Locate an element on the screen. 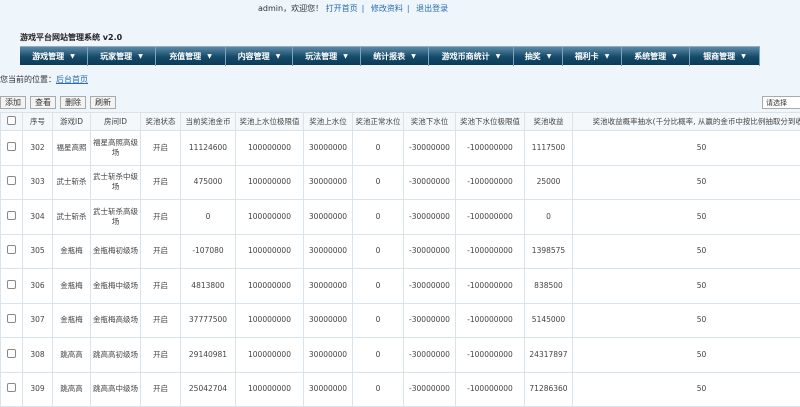 The width and height of the screenshot is (800, 407). refresh-button: 刷新 is located at coordinates (103, 102).